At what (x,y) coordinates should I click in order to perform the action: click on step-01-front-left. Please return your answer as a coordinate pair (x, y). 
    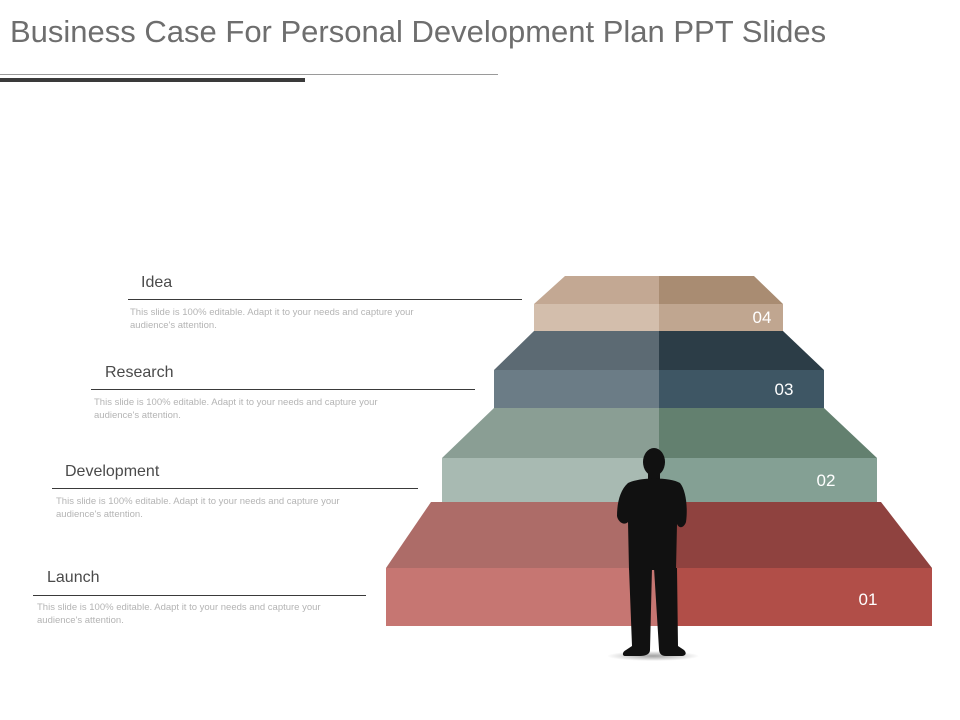
    Looking at the image, I should click on (522, 597).